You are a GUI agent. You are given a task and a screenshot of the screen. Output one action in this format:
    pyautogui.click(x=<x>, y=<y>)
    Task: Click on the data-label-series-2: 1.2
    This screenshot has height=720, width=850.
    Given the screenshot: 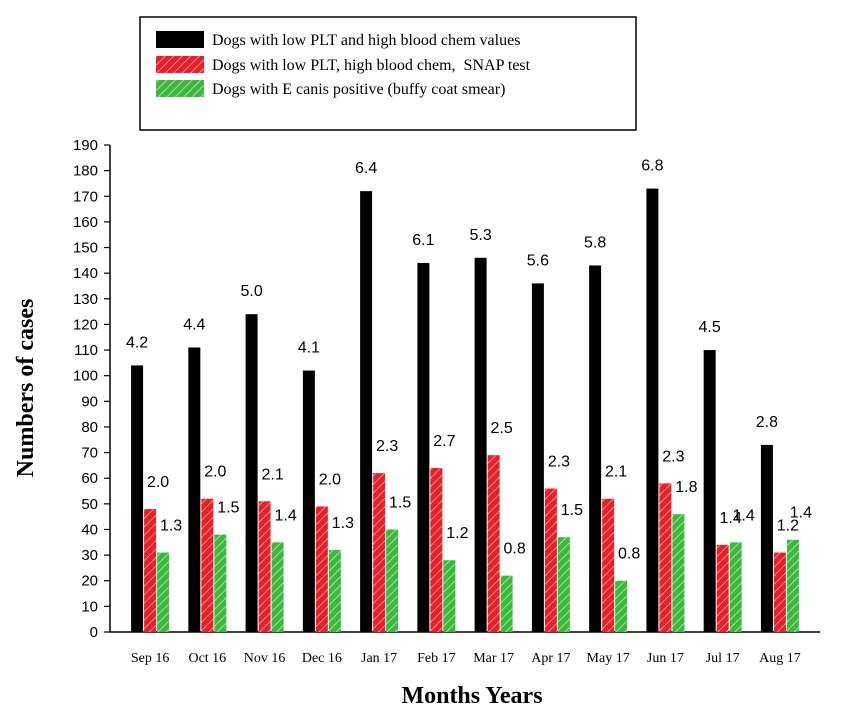 What is the action you would take?
    pyautogui.click(x=788, y=526)
    